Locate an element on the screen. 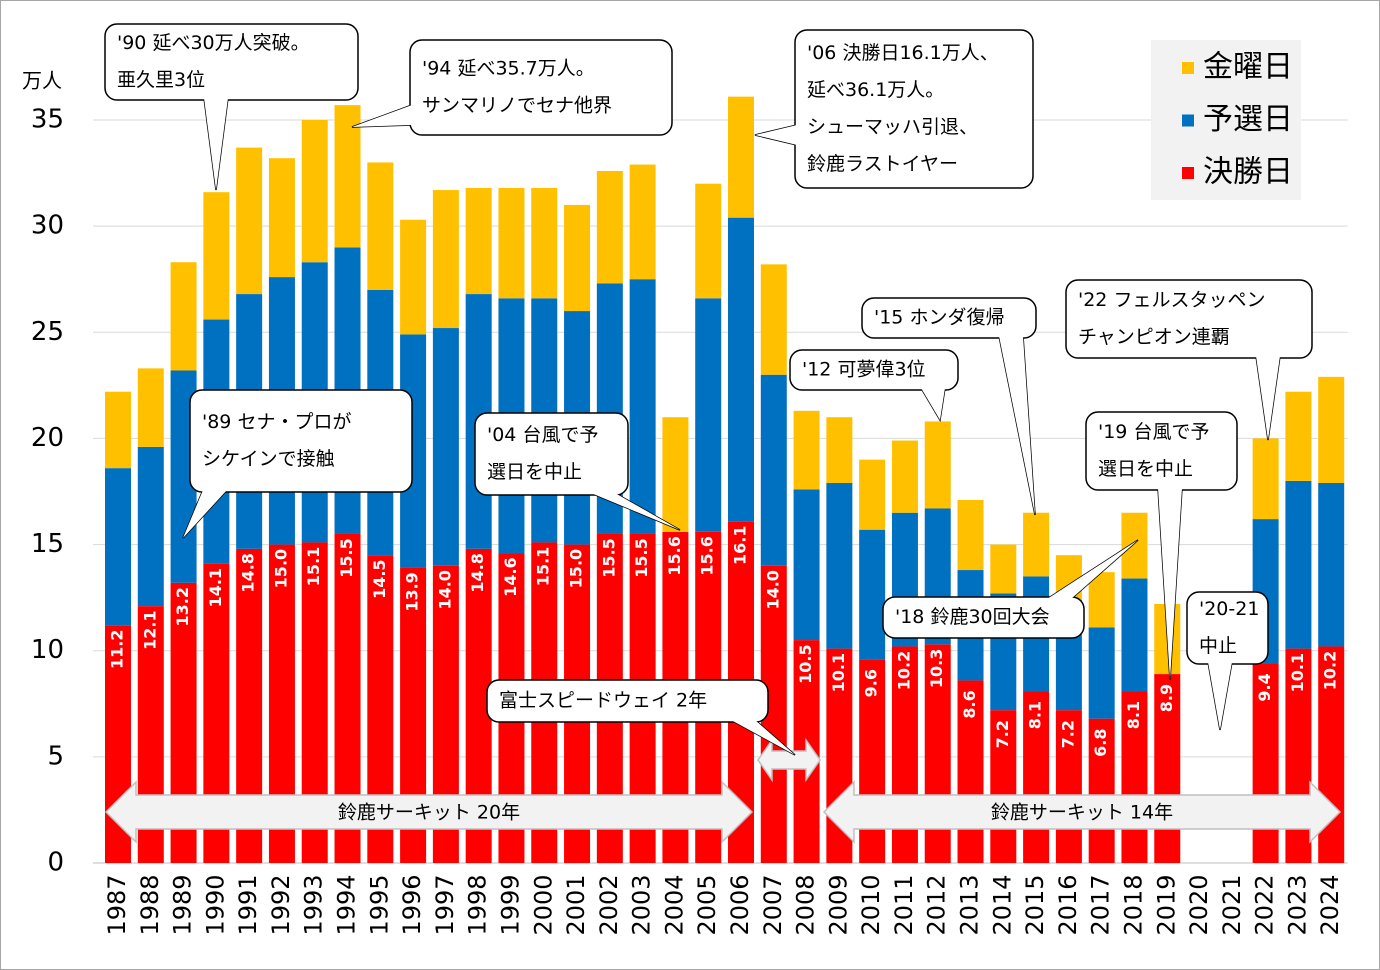  x-tick-label: 2001 is located at coordinates (576, 904).